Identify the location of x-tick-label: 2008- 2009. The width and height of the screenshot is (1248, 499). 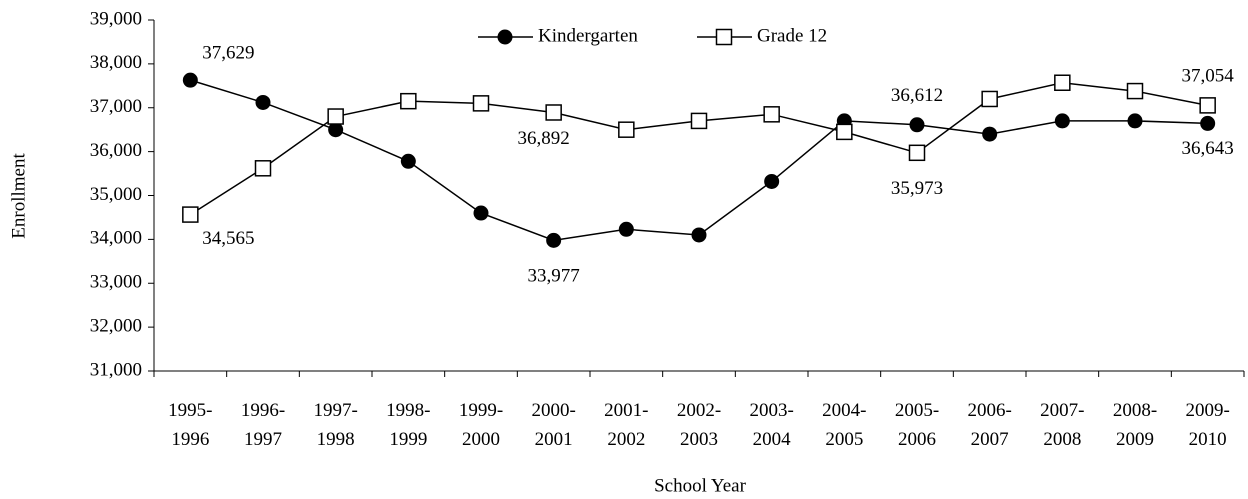
(1135, 425).